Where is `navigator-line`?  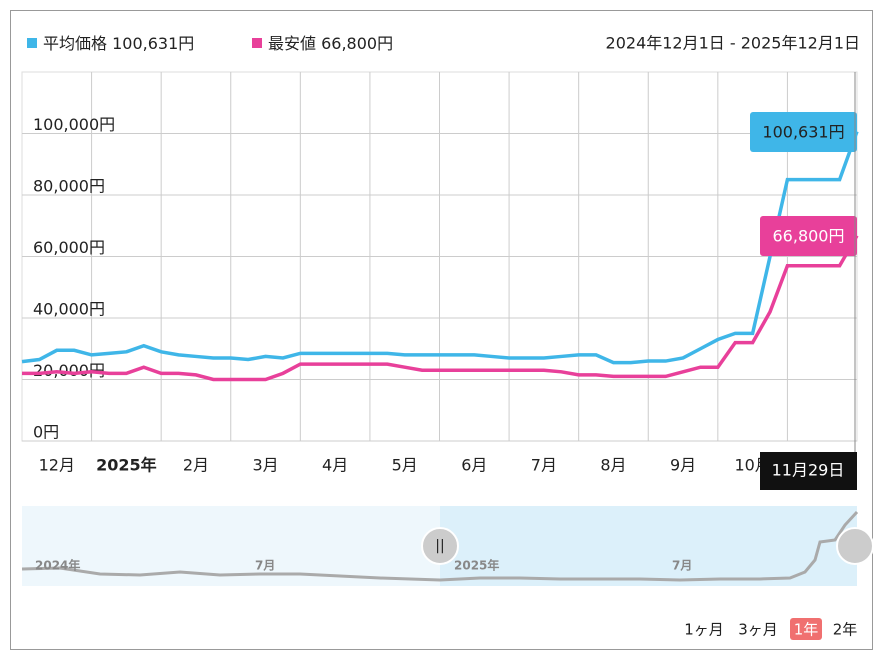 navigator-line is located at coordinates (440, 546).